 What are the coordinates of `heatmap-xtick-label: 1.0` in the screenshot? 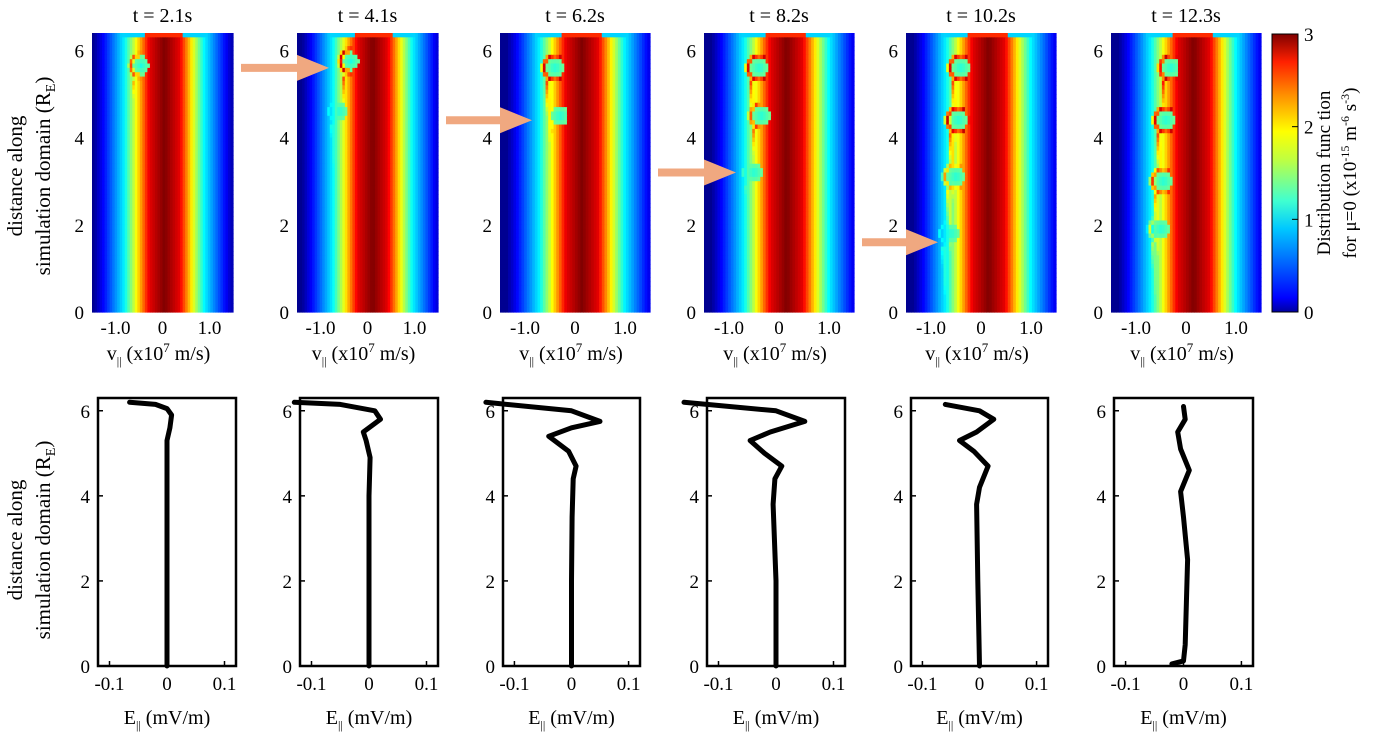 It's located at (210, 328).